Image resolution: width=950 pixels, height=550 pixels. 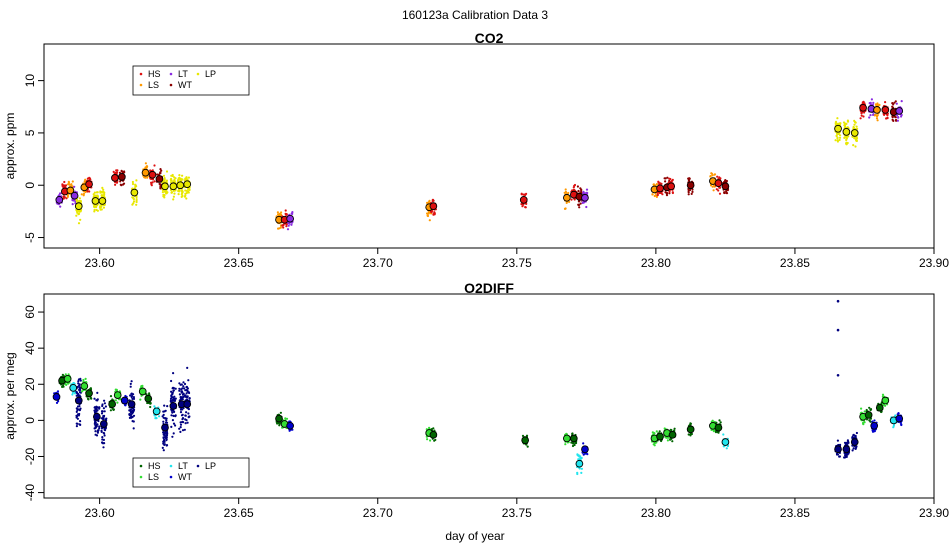 What do you see at coordinates (154, 466) in the screenshot?
I see `o2diff-legend-hs: HS` at bounding box center [154, 466].